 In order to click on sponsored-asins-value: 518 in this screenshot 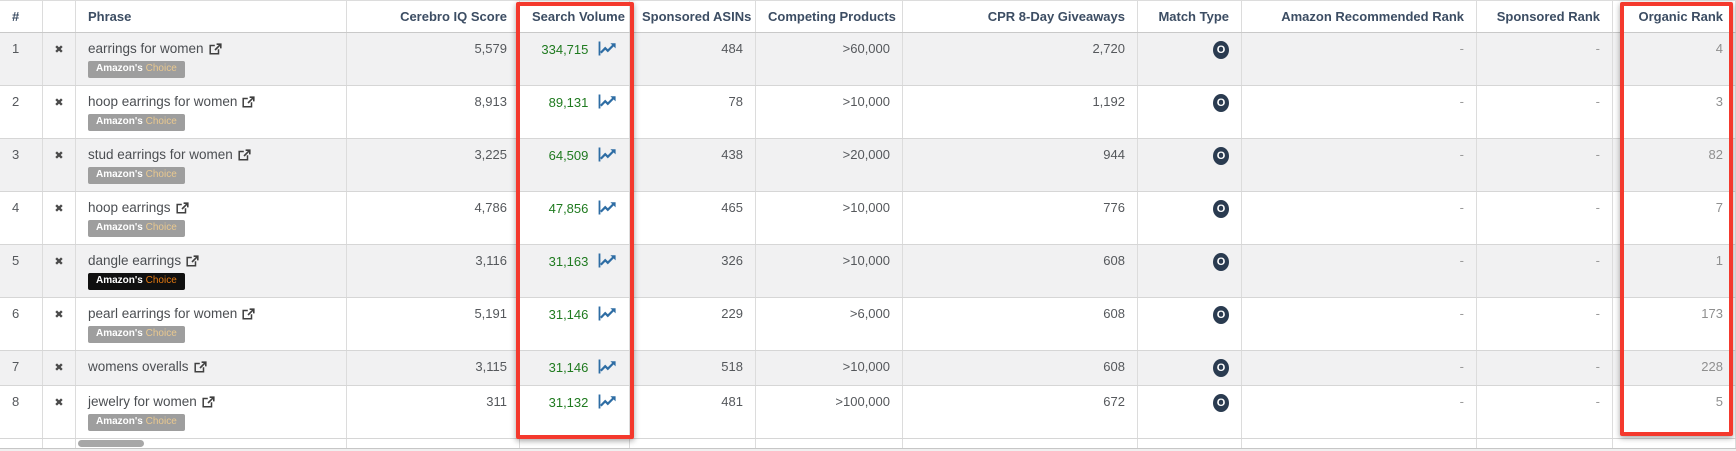, I will do `click(732, 366)`.